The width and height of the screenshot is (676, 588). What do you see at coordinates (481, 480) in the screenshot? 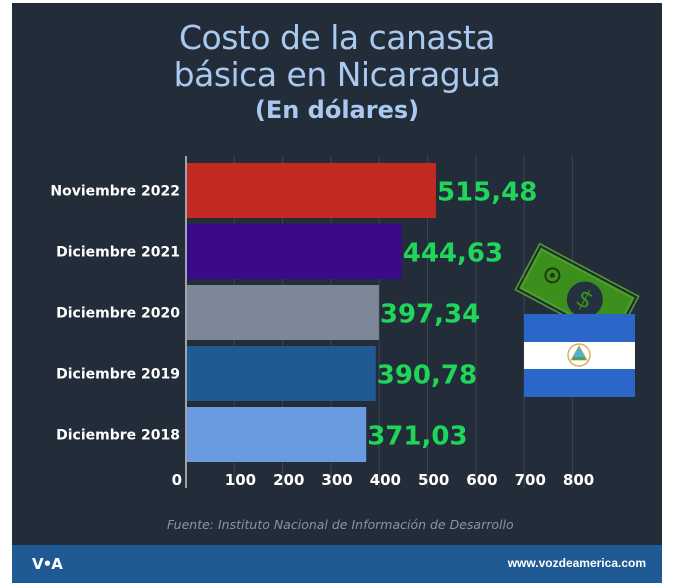
I see `x-tick-label: 600` at bounding box center [481, 480].